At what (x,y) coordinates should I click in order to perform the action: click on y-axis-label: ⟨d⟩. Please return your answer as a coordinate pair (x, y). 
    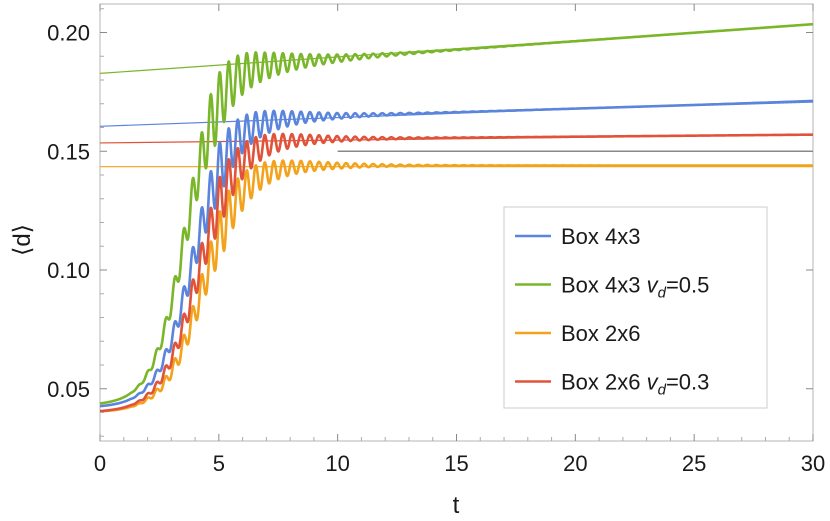
    Looking at the image, I should click on (22, 240).